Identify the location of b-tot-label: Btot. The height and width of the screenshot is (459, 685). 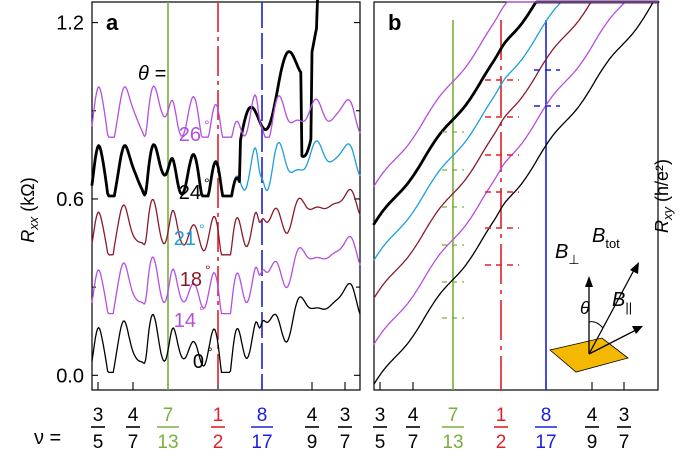
(606, 238).